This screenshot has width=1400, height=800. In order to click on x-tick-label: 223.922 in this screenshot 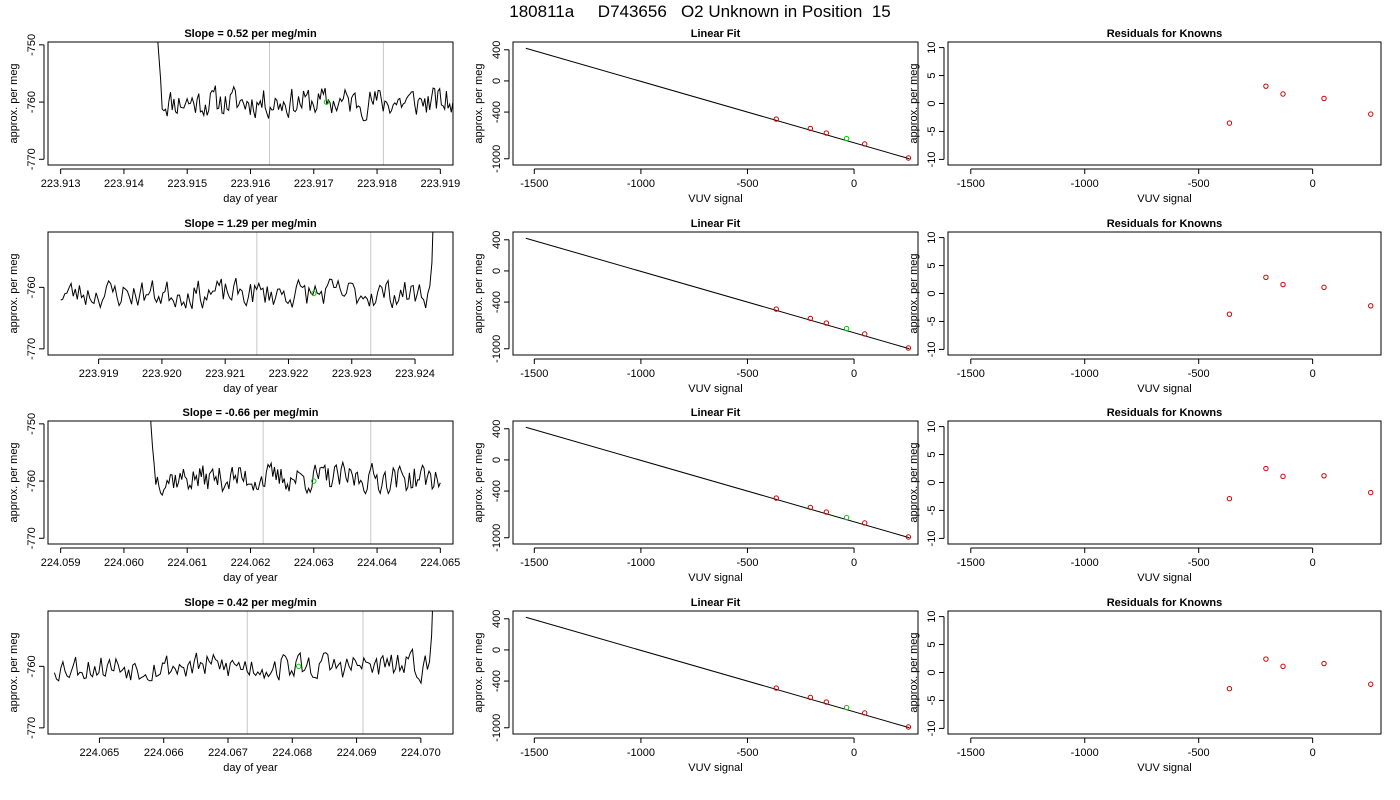, I will do `click(289, 374)`.